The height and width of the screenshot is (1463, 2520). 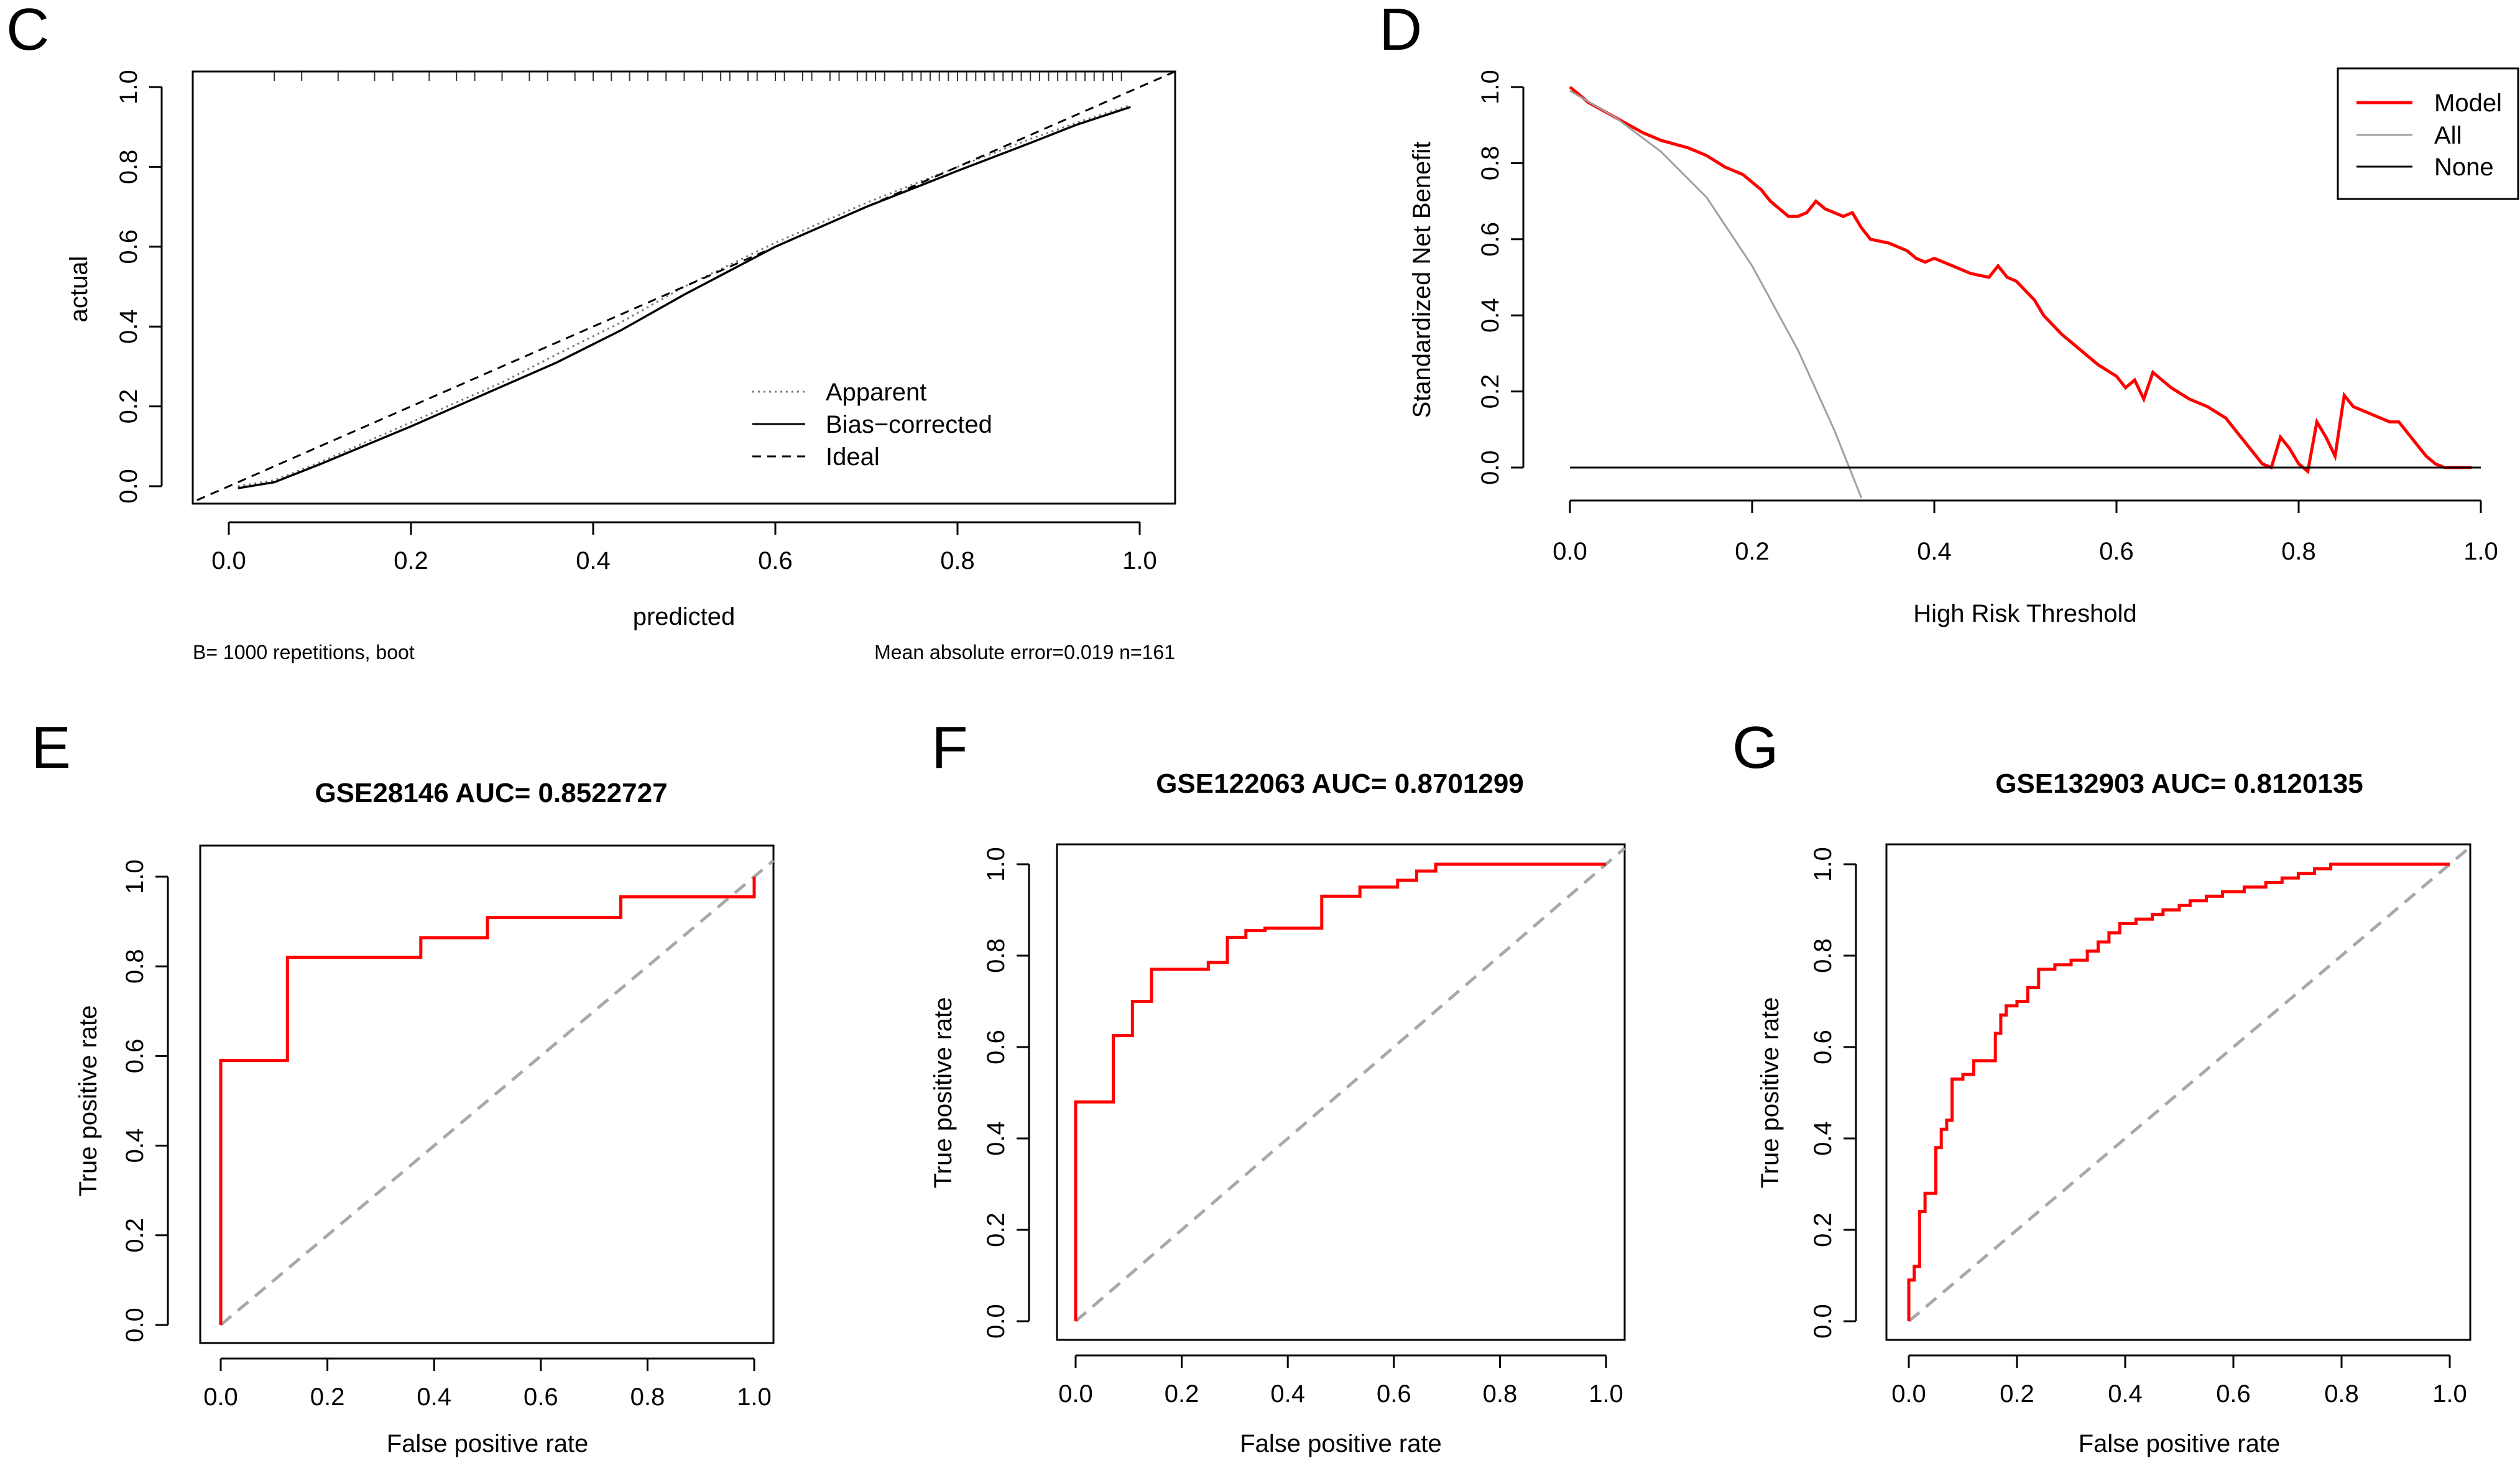 What do you see at coordinates (1490, 87) in the screenshot?
I see `dca-y-tick-label: 1.0` at bounding box center [1490, 87].